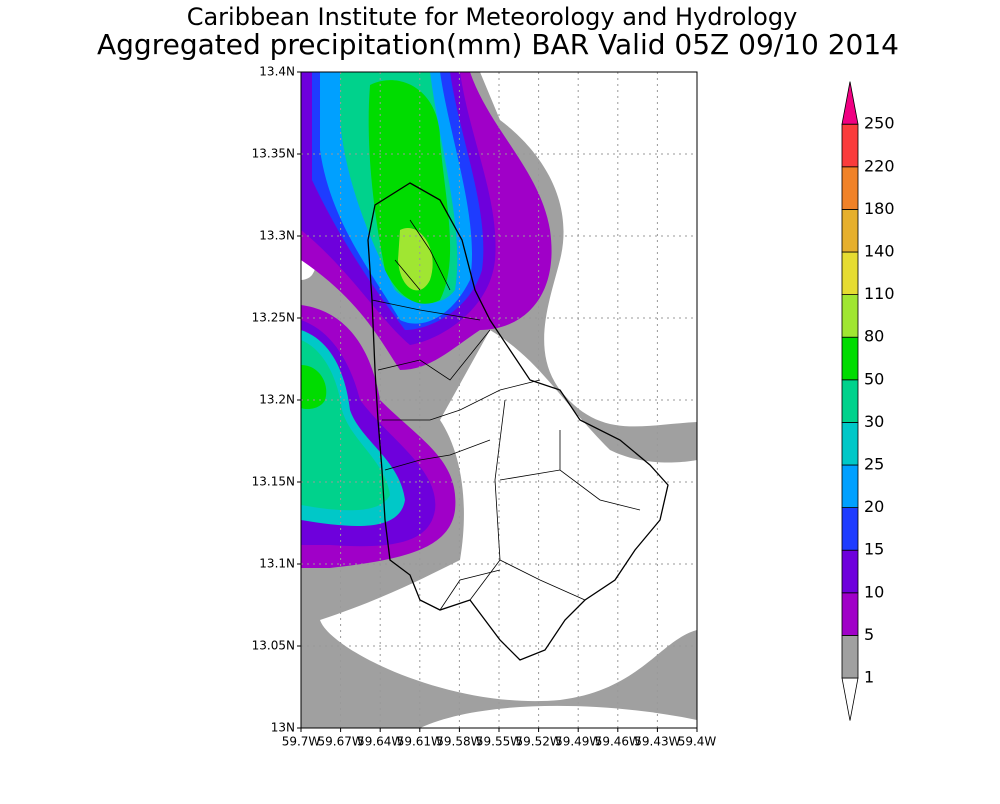 This screenshot has height=804, width=1000. What do you see at coordinates (273, 154) in the screenshot?
I see `lat-tick-label: 13.35N` at bounding box center [273, 154].